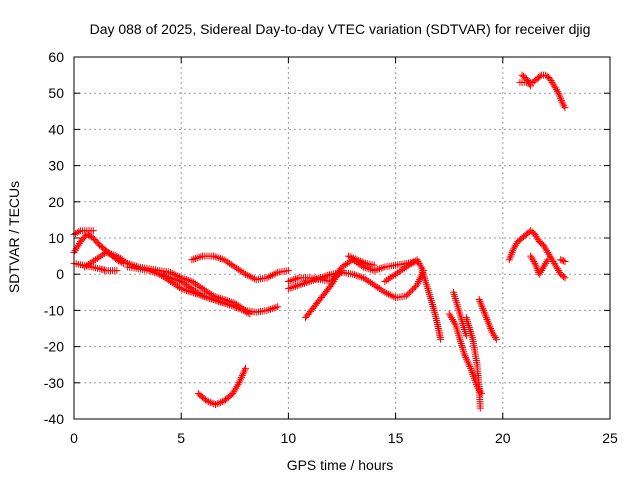 The width and height of the screenshot is (640, 480). What do you see at coordinates (56, 202) in the screenshot?
I see `y-tick-label: 20` at bounding box center [56, 202].